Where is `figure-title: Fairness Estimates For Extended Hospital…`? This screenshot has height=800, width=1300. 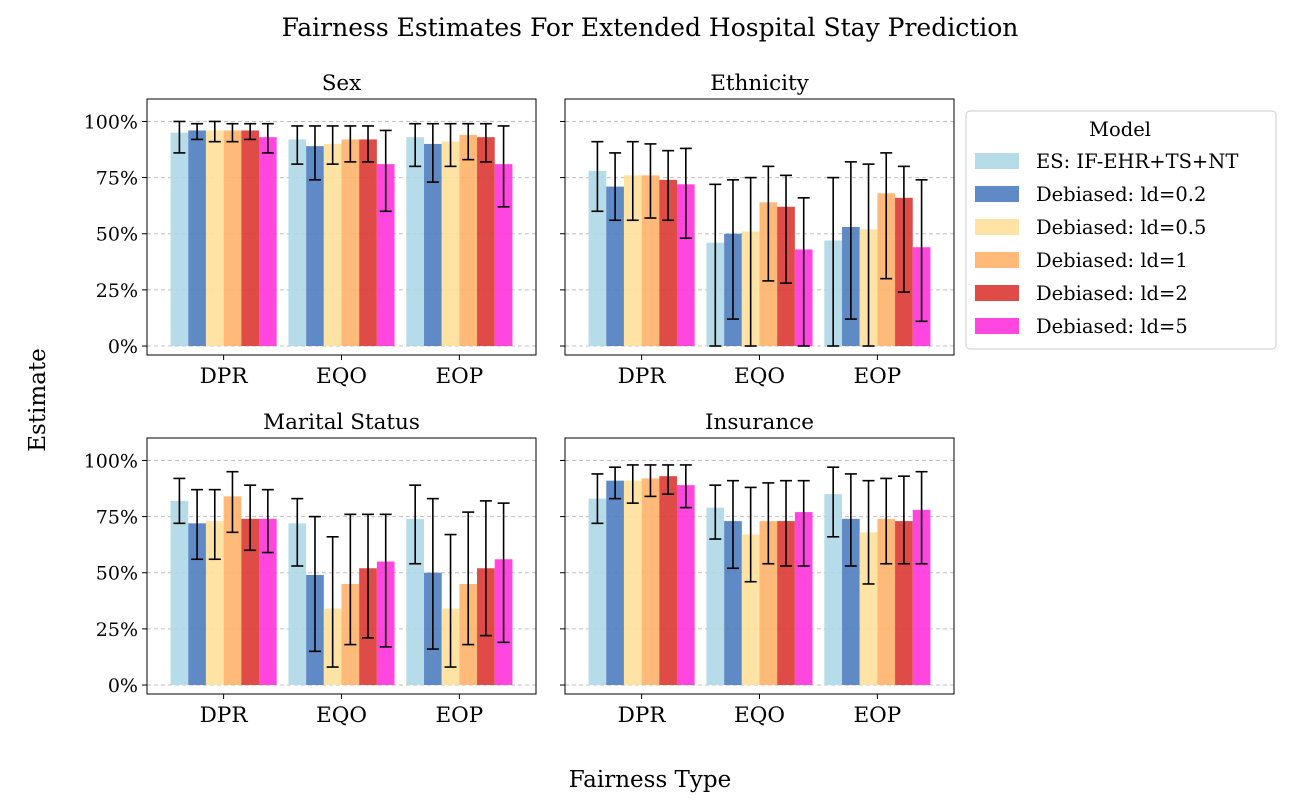
figure-title: Fairness Estimates For Extended Hospital… is located at coordinates (650, 27).